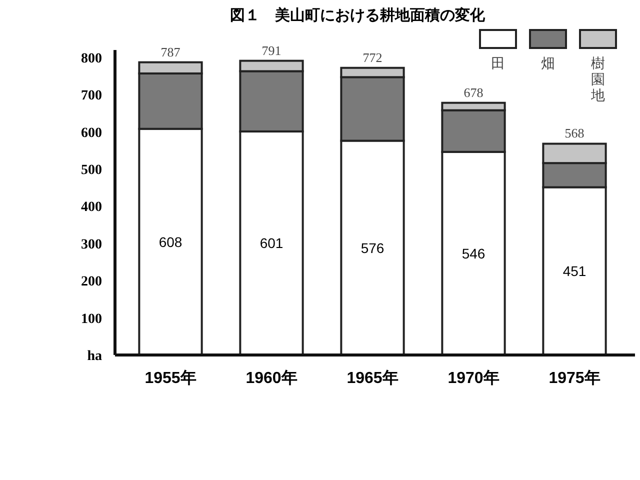 The width and height of the screenshot is (640, 480). Describe the element at coordinates (574, 378) in the screenshot. I see `x-tick-label: 1975年` at that location.